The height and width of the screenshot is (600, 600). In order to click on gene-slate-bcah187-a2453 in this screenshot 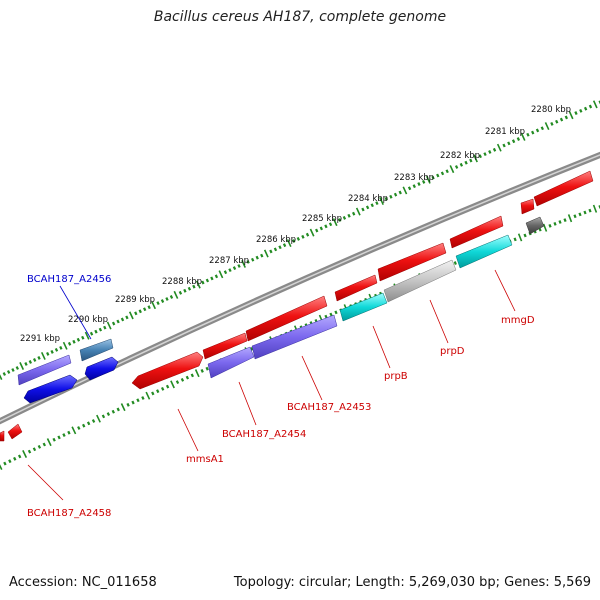, I will do `click(294, 337)`.